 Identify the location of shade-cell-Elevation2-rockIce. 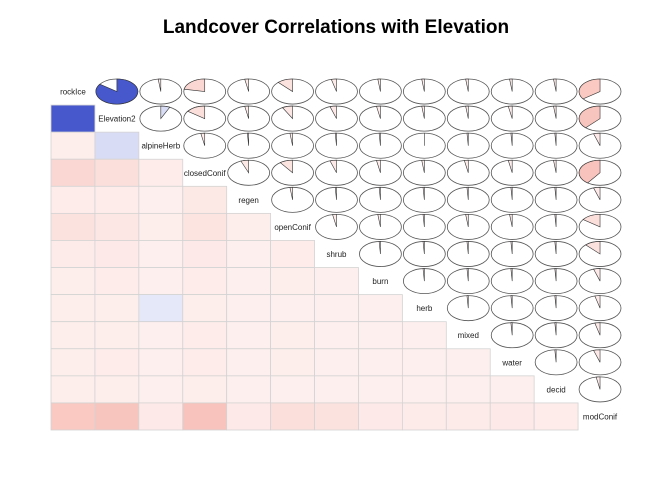
(73, 118).